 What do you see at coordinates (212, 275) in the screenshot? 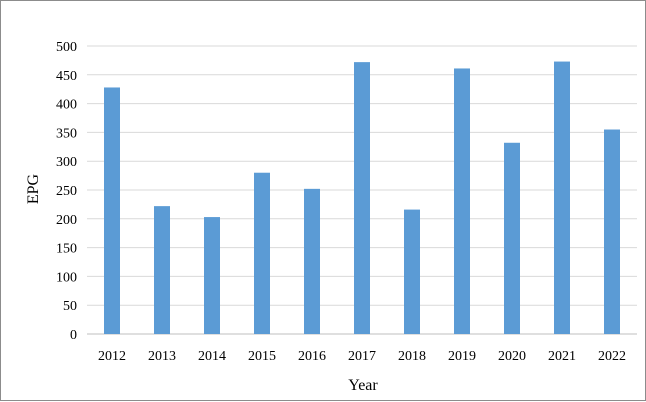
I see `bar-2014` at bounding box center [212, 275].